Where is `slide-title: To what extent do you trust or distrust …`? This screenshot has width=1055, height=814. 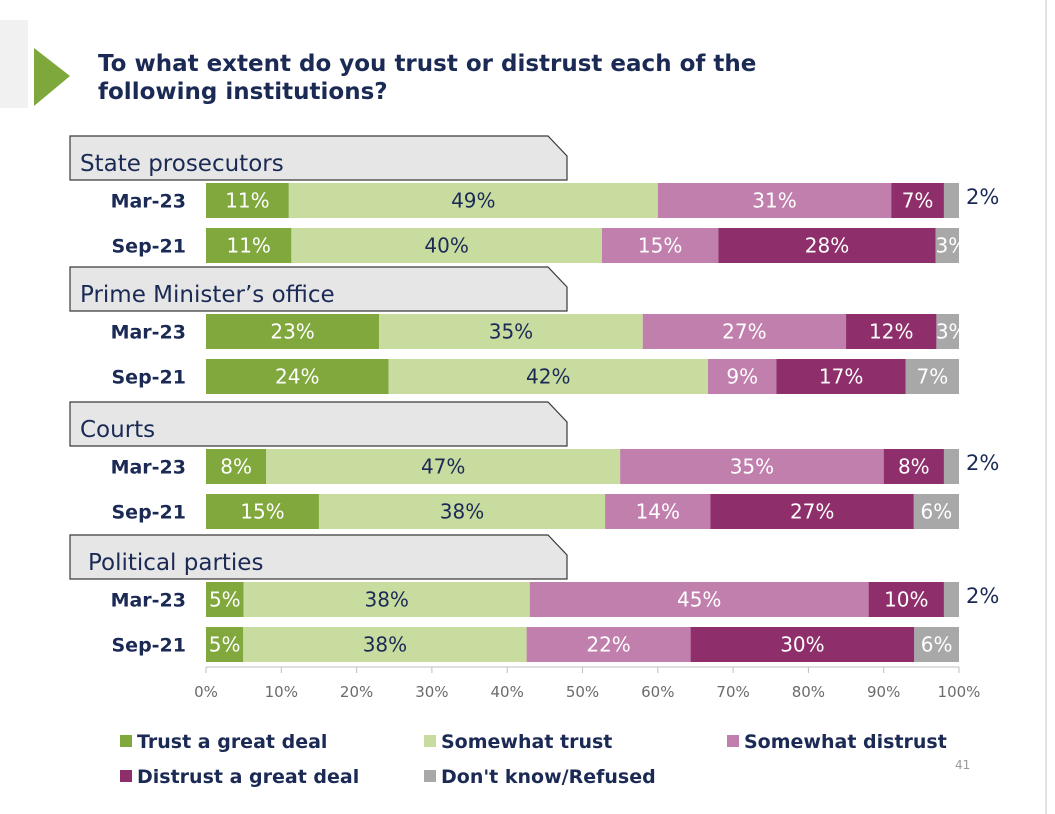 slide-title: To what extent do you trust or distrust … is located at coordinates (427, 78).